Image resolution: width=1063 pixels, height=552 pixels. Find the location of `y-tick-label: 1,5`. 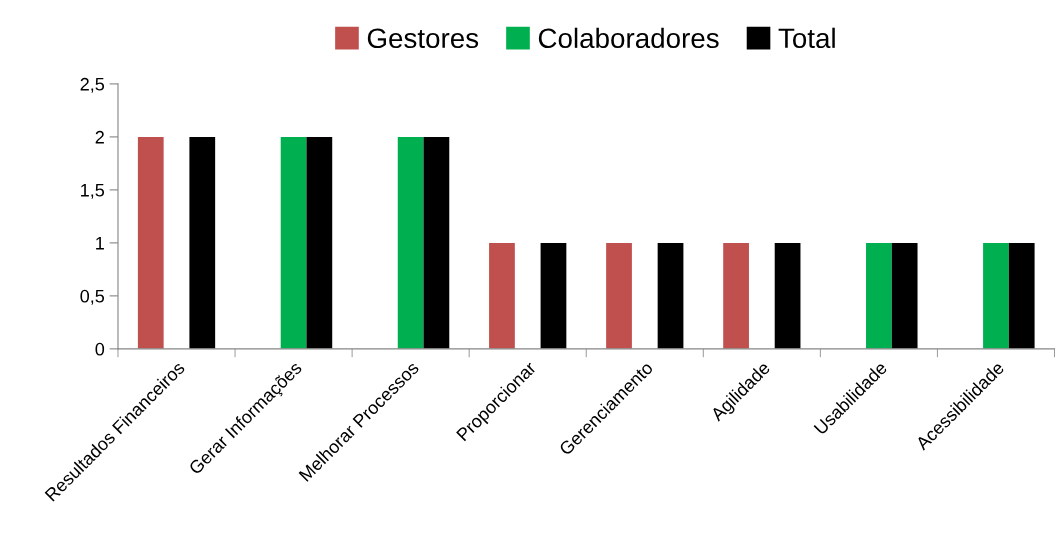

y-tick-label: 1,5 is located at coordinates (93, 191).